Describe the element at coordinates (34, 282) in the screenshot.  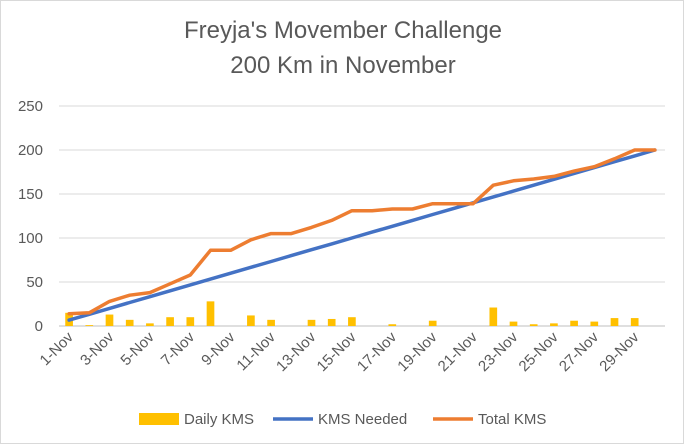
I see `y-tick-label: 50` at that location.